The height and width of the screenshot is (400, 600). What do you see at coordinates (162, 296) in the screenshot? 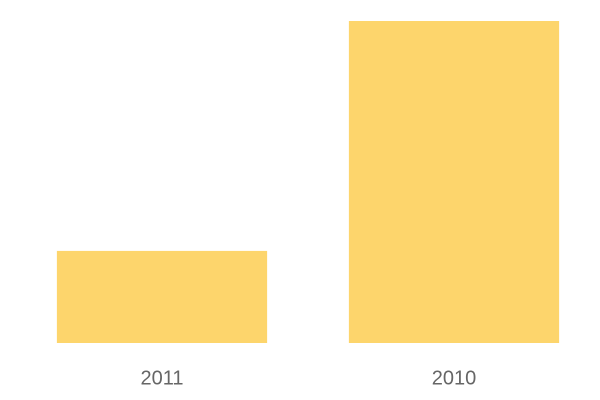
I see `bar` at bounding box center [162, 296].